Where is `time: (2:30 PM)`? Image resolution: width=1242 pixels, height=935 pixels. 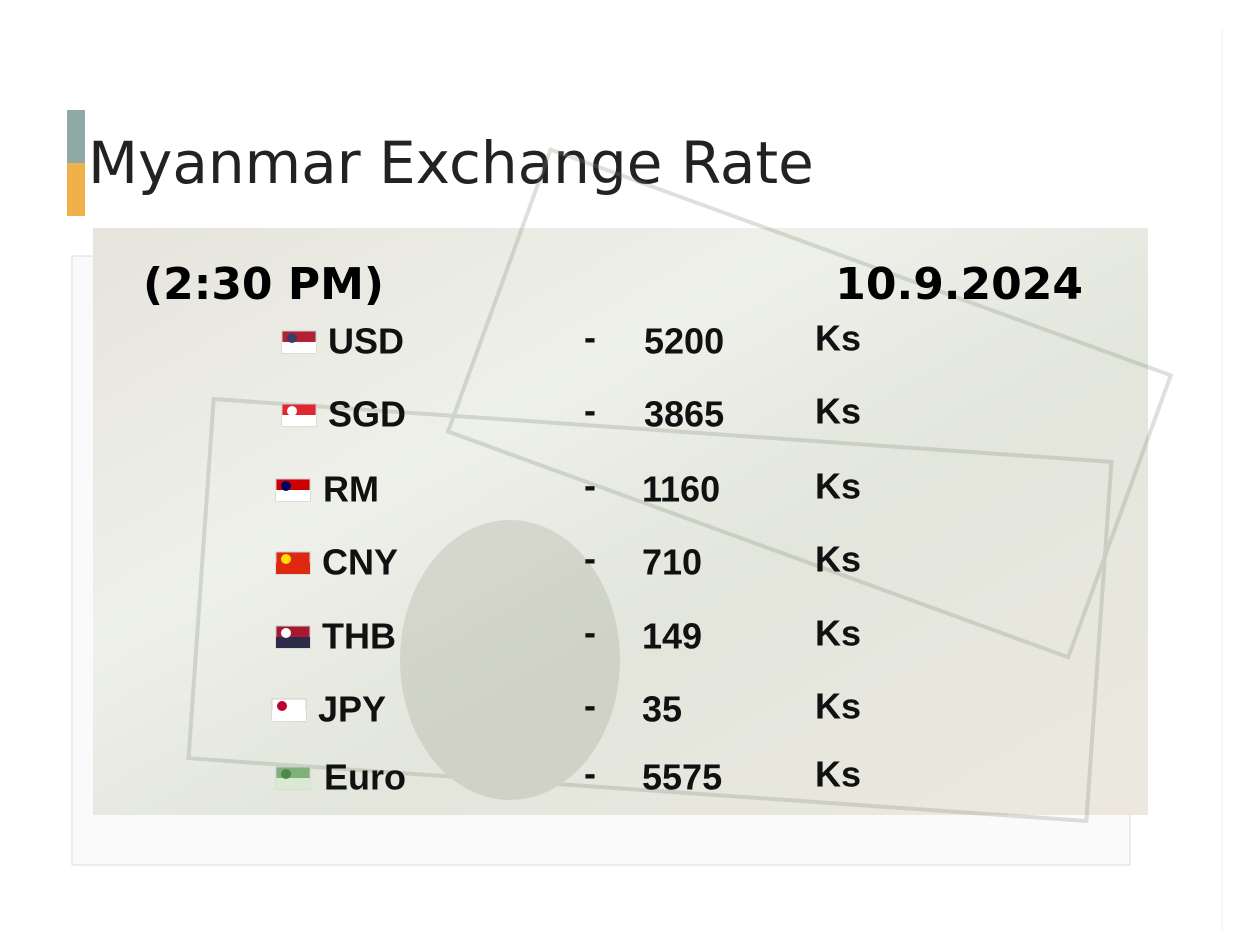
time: (2:30 PM) is located at coordinates (263, 284).